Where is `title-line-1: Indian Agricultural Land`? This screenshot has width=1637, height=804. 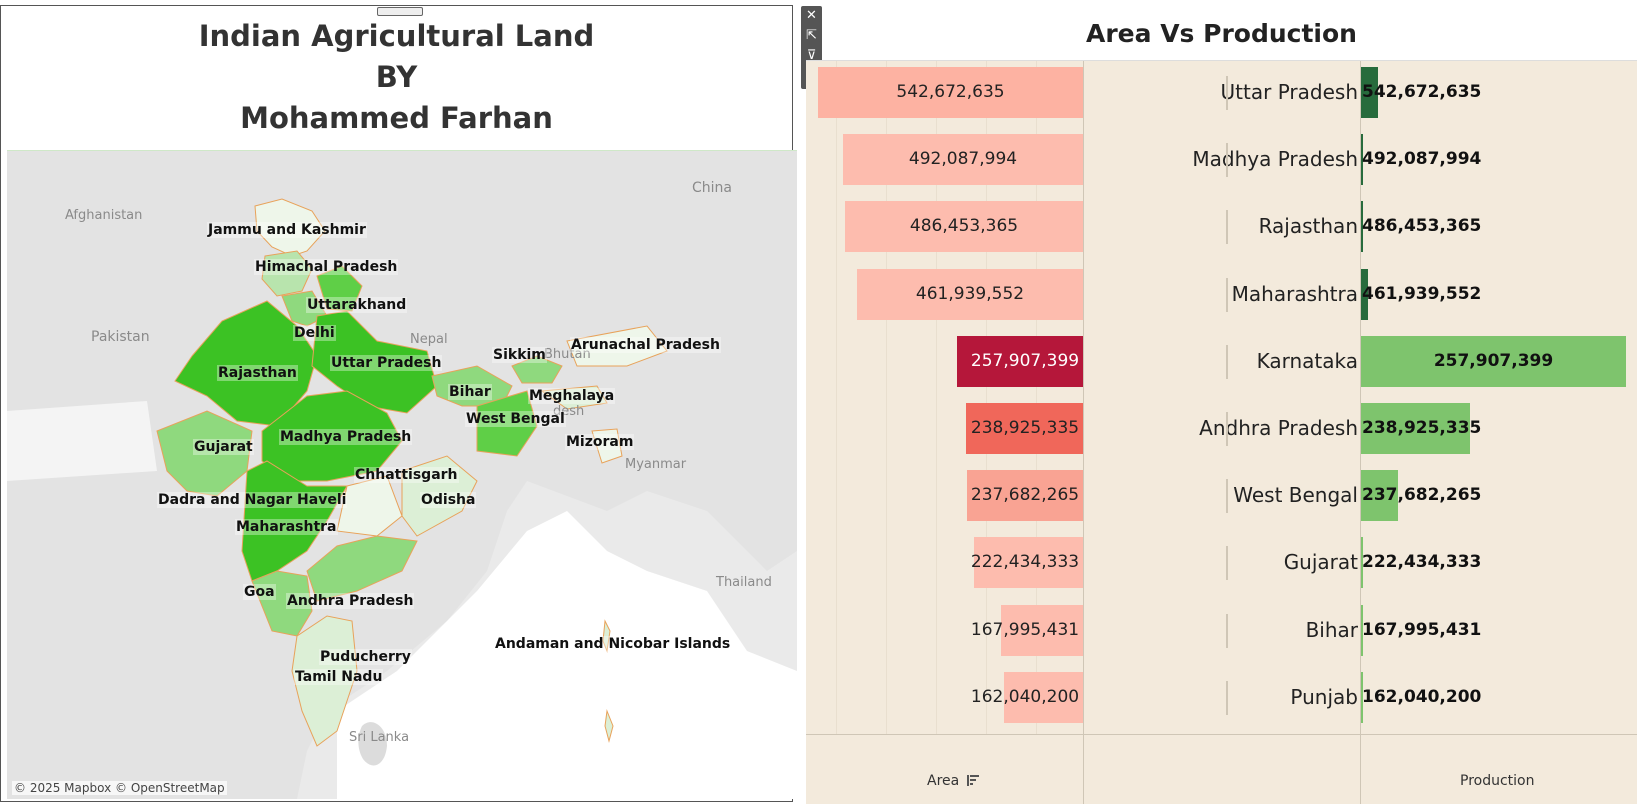 title-line-1: Indian Agricultural Land is located at coordinates (396, 36).